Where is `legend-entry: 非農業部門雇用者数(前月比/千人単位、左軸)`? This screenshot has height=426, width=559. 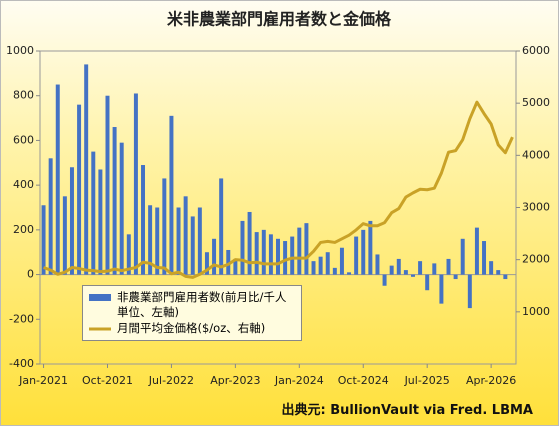 legend-entry: 非農業部門雇用者数(前月比/千人単位、左軸) is located at coordinates (192, 305).